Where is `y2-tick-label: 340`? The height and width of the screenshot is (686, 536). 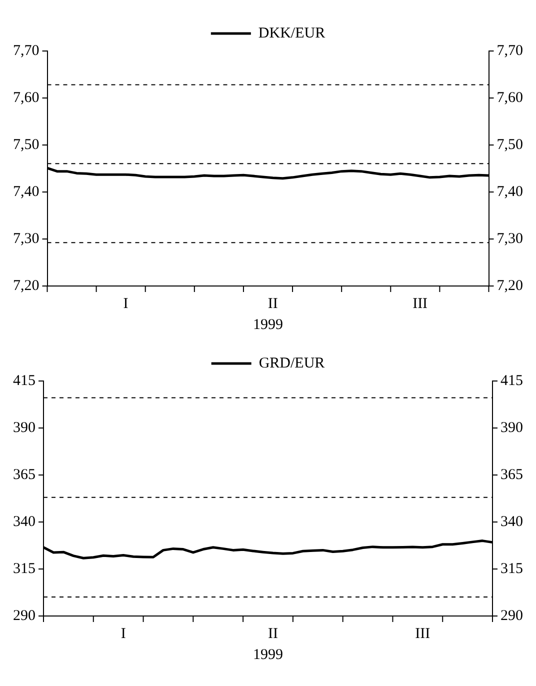
y2-tick-label: 340 is located at coordinates (511, 522).